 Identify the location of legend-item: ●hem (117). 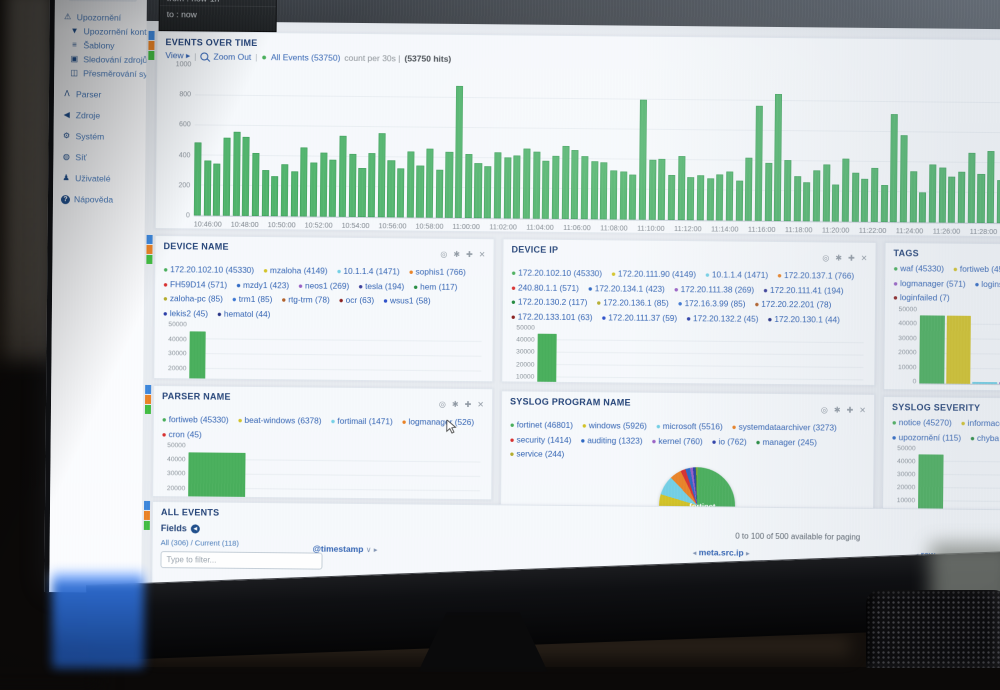
(435, 287).